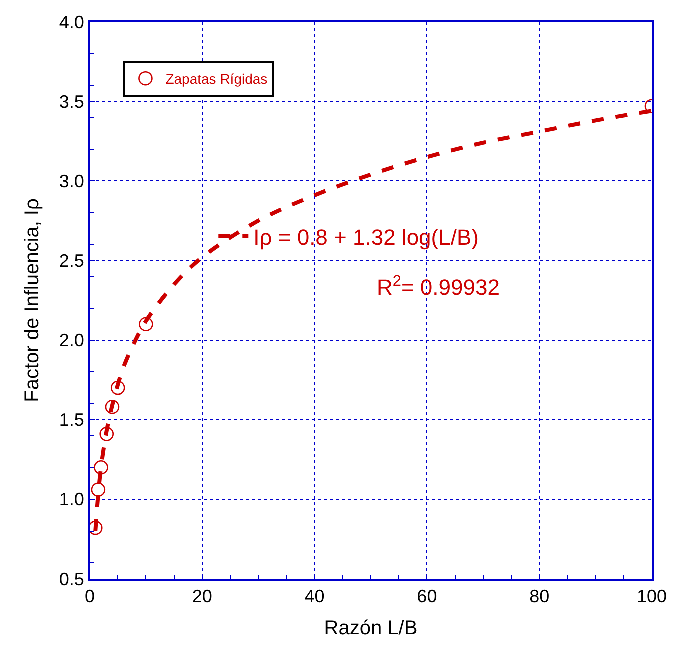 The width and height of the screenshot is (679, 649). What do you see at coordinates (427, 596) in the screenshot?
I see `x-tick-label: 60` at bounding box center [427, 596].